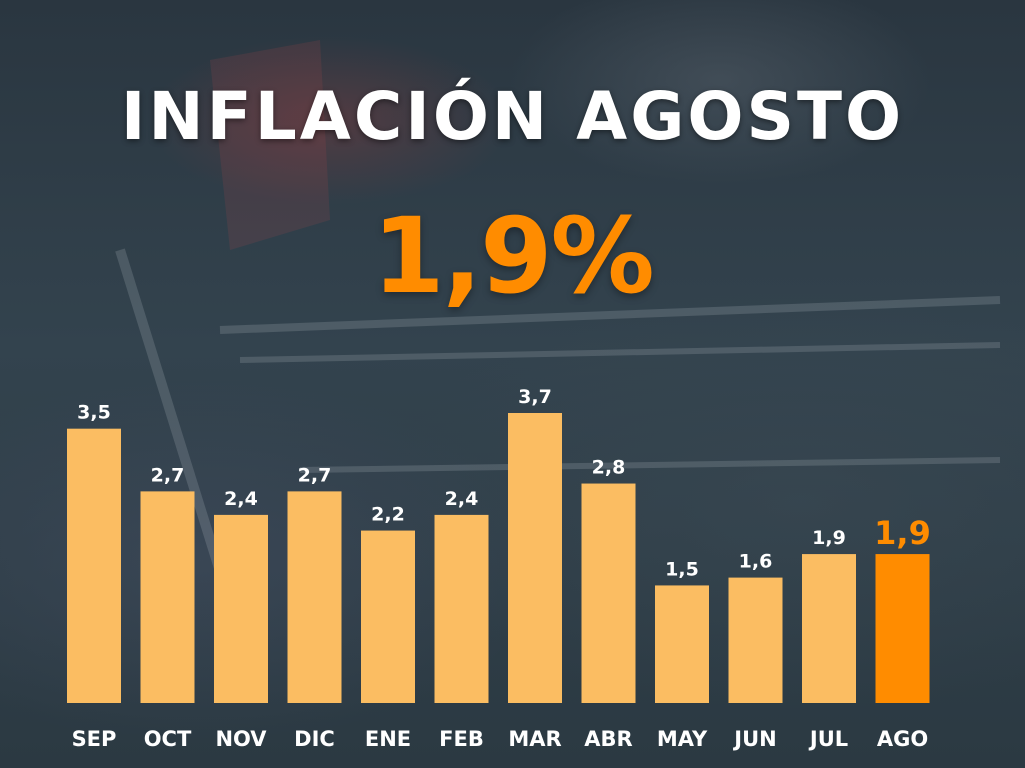 The image size is (1025, 768). Describe the element at coordinates (535, 558) in the screenshot. I see `bar-mar` at that location.